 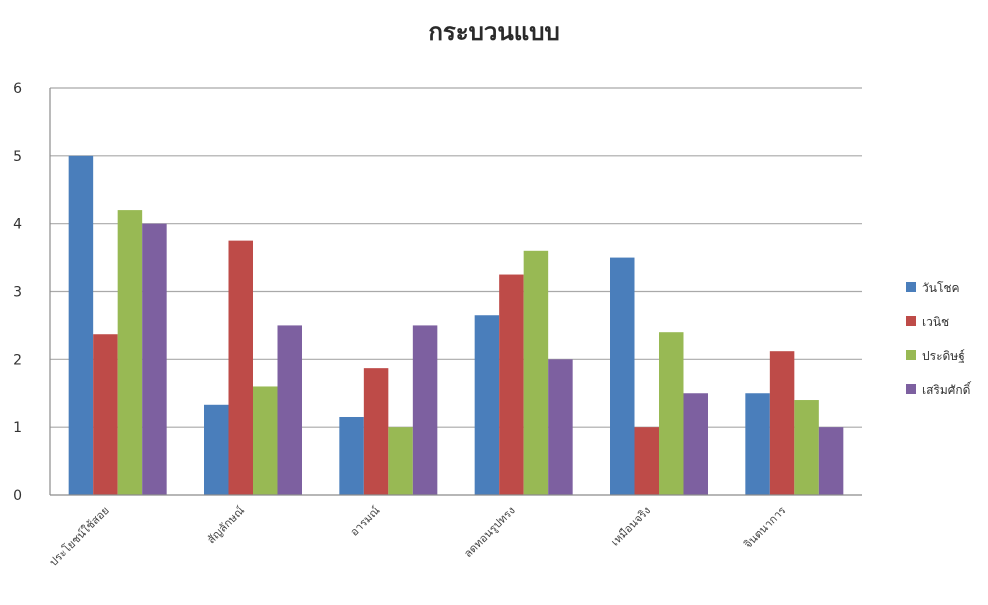 What do you see at coordinates (17, 496) in the screenshot?
I see `y-tick-label: 0` at bounding box center [17, 496].